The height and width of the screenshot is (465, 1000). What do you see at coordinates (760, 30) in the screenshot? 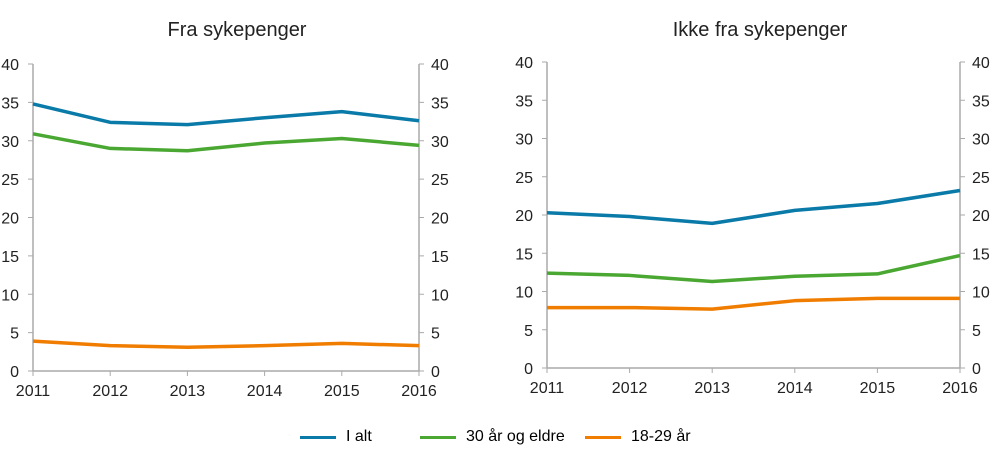
I see `chart-title: Ikke fra sykepenger` at bounding box center [760, 30].